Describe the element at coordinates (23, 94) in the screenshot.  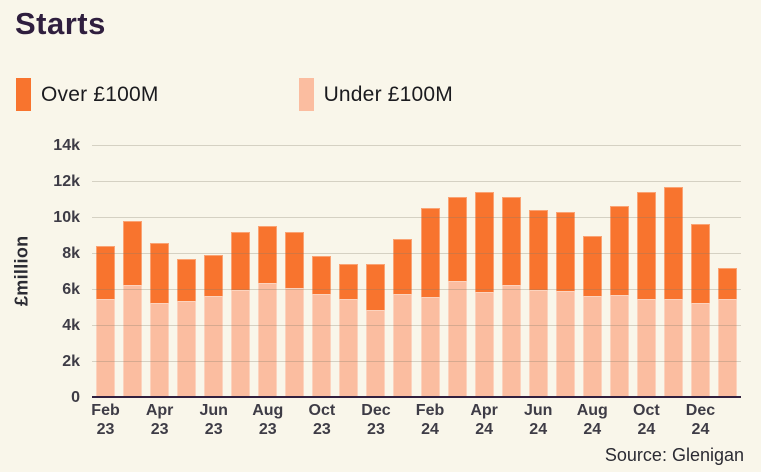
I see `legend-swatch-over-100m-icon` at that location.